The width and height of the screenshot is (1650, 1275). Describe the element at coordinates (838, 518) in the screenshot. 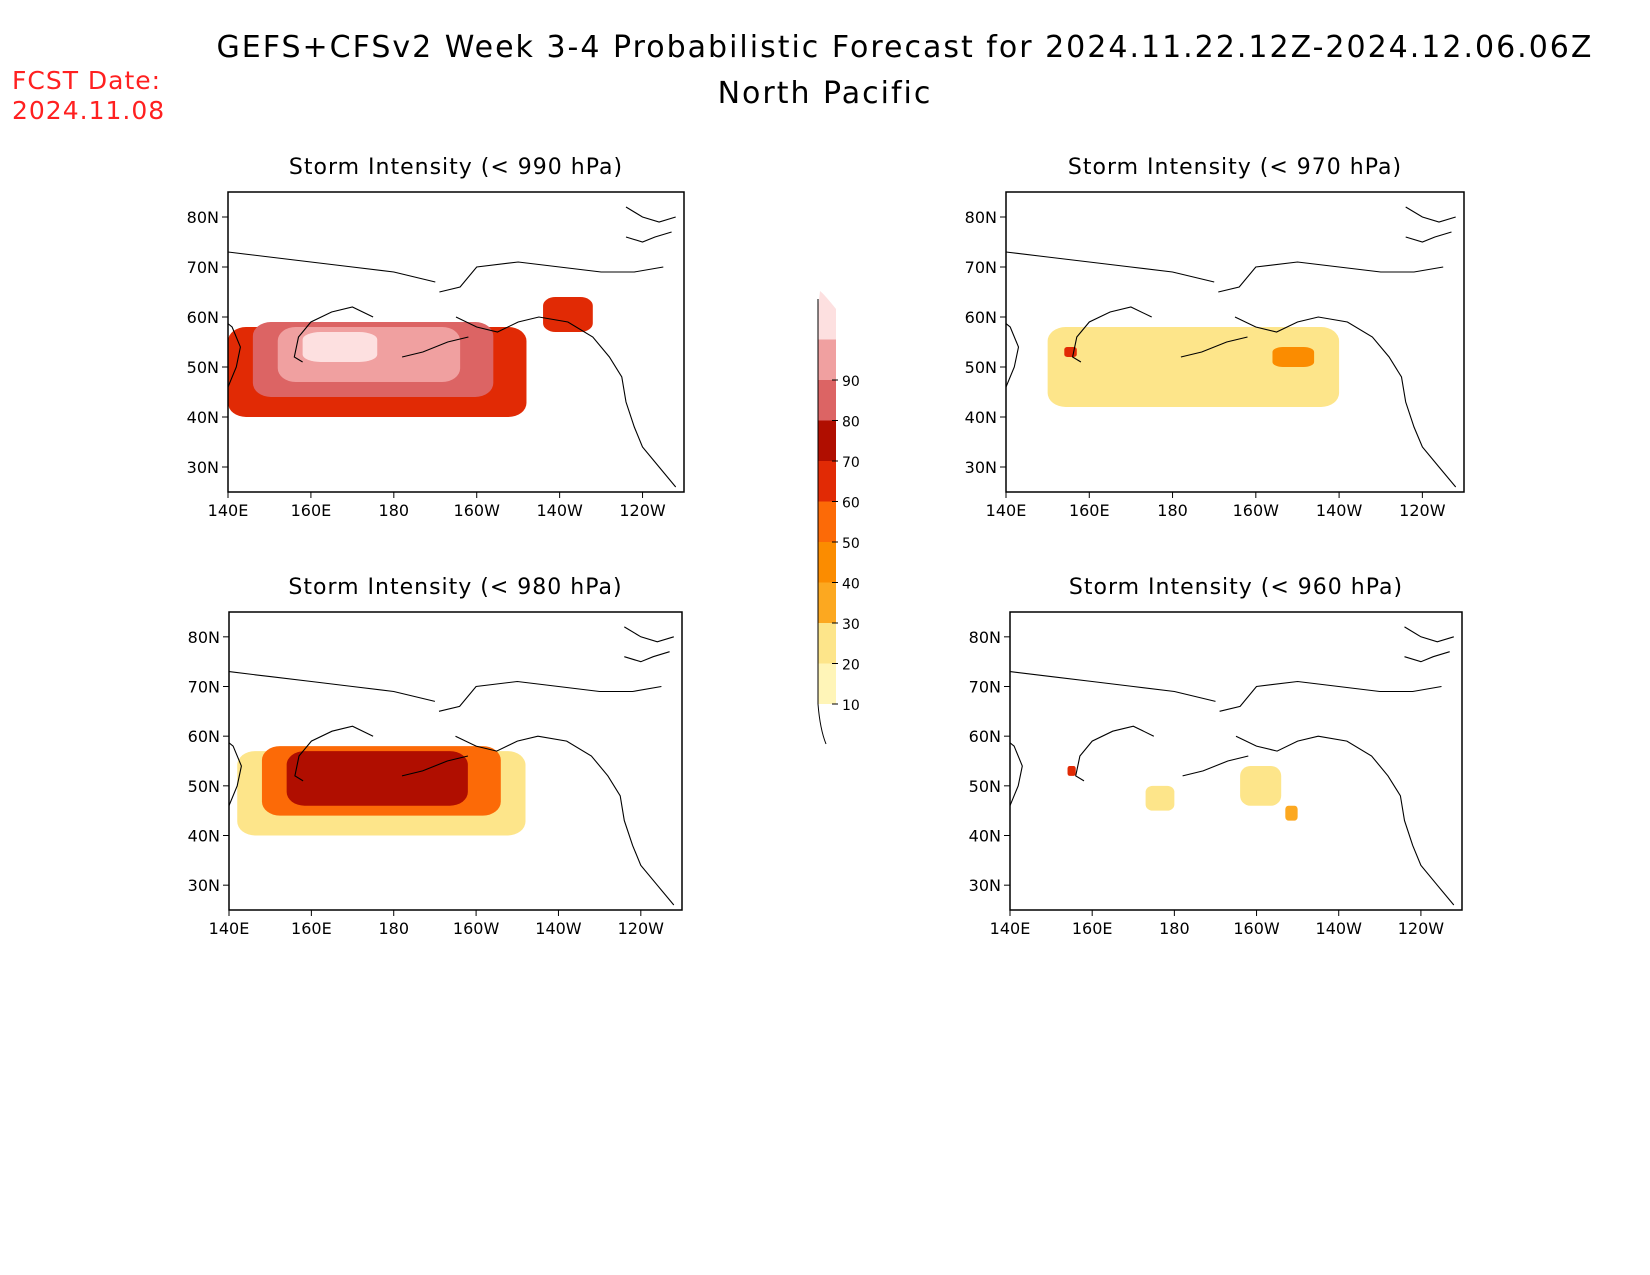

I see `colorbar: 10 20 30 40 50 60 70 80 90` at that location.